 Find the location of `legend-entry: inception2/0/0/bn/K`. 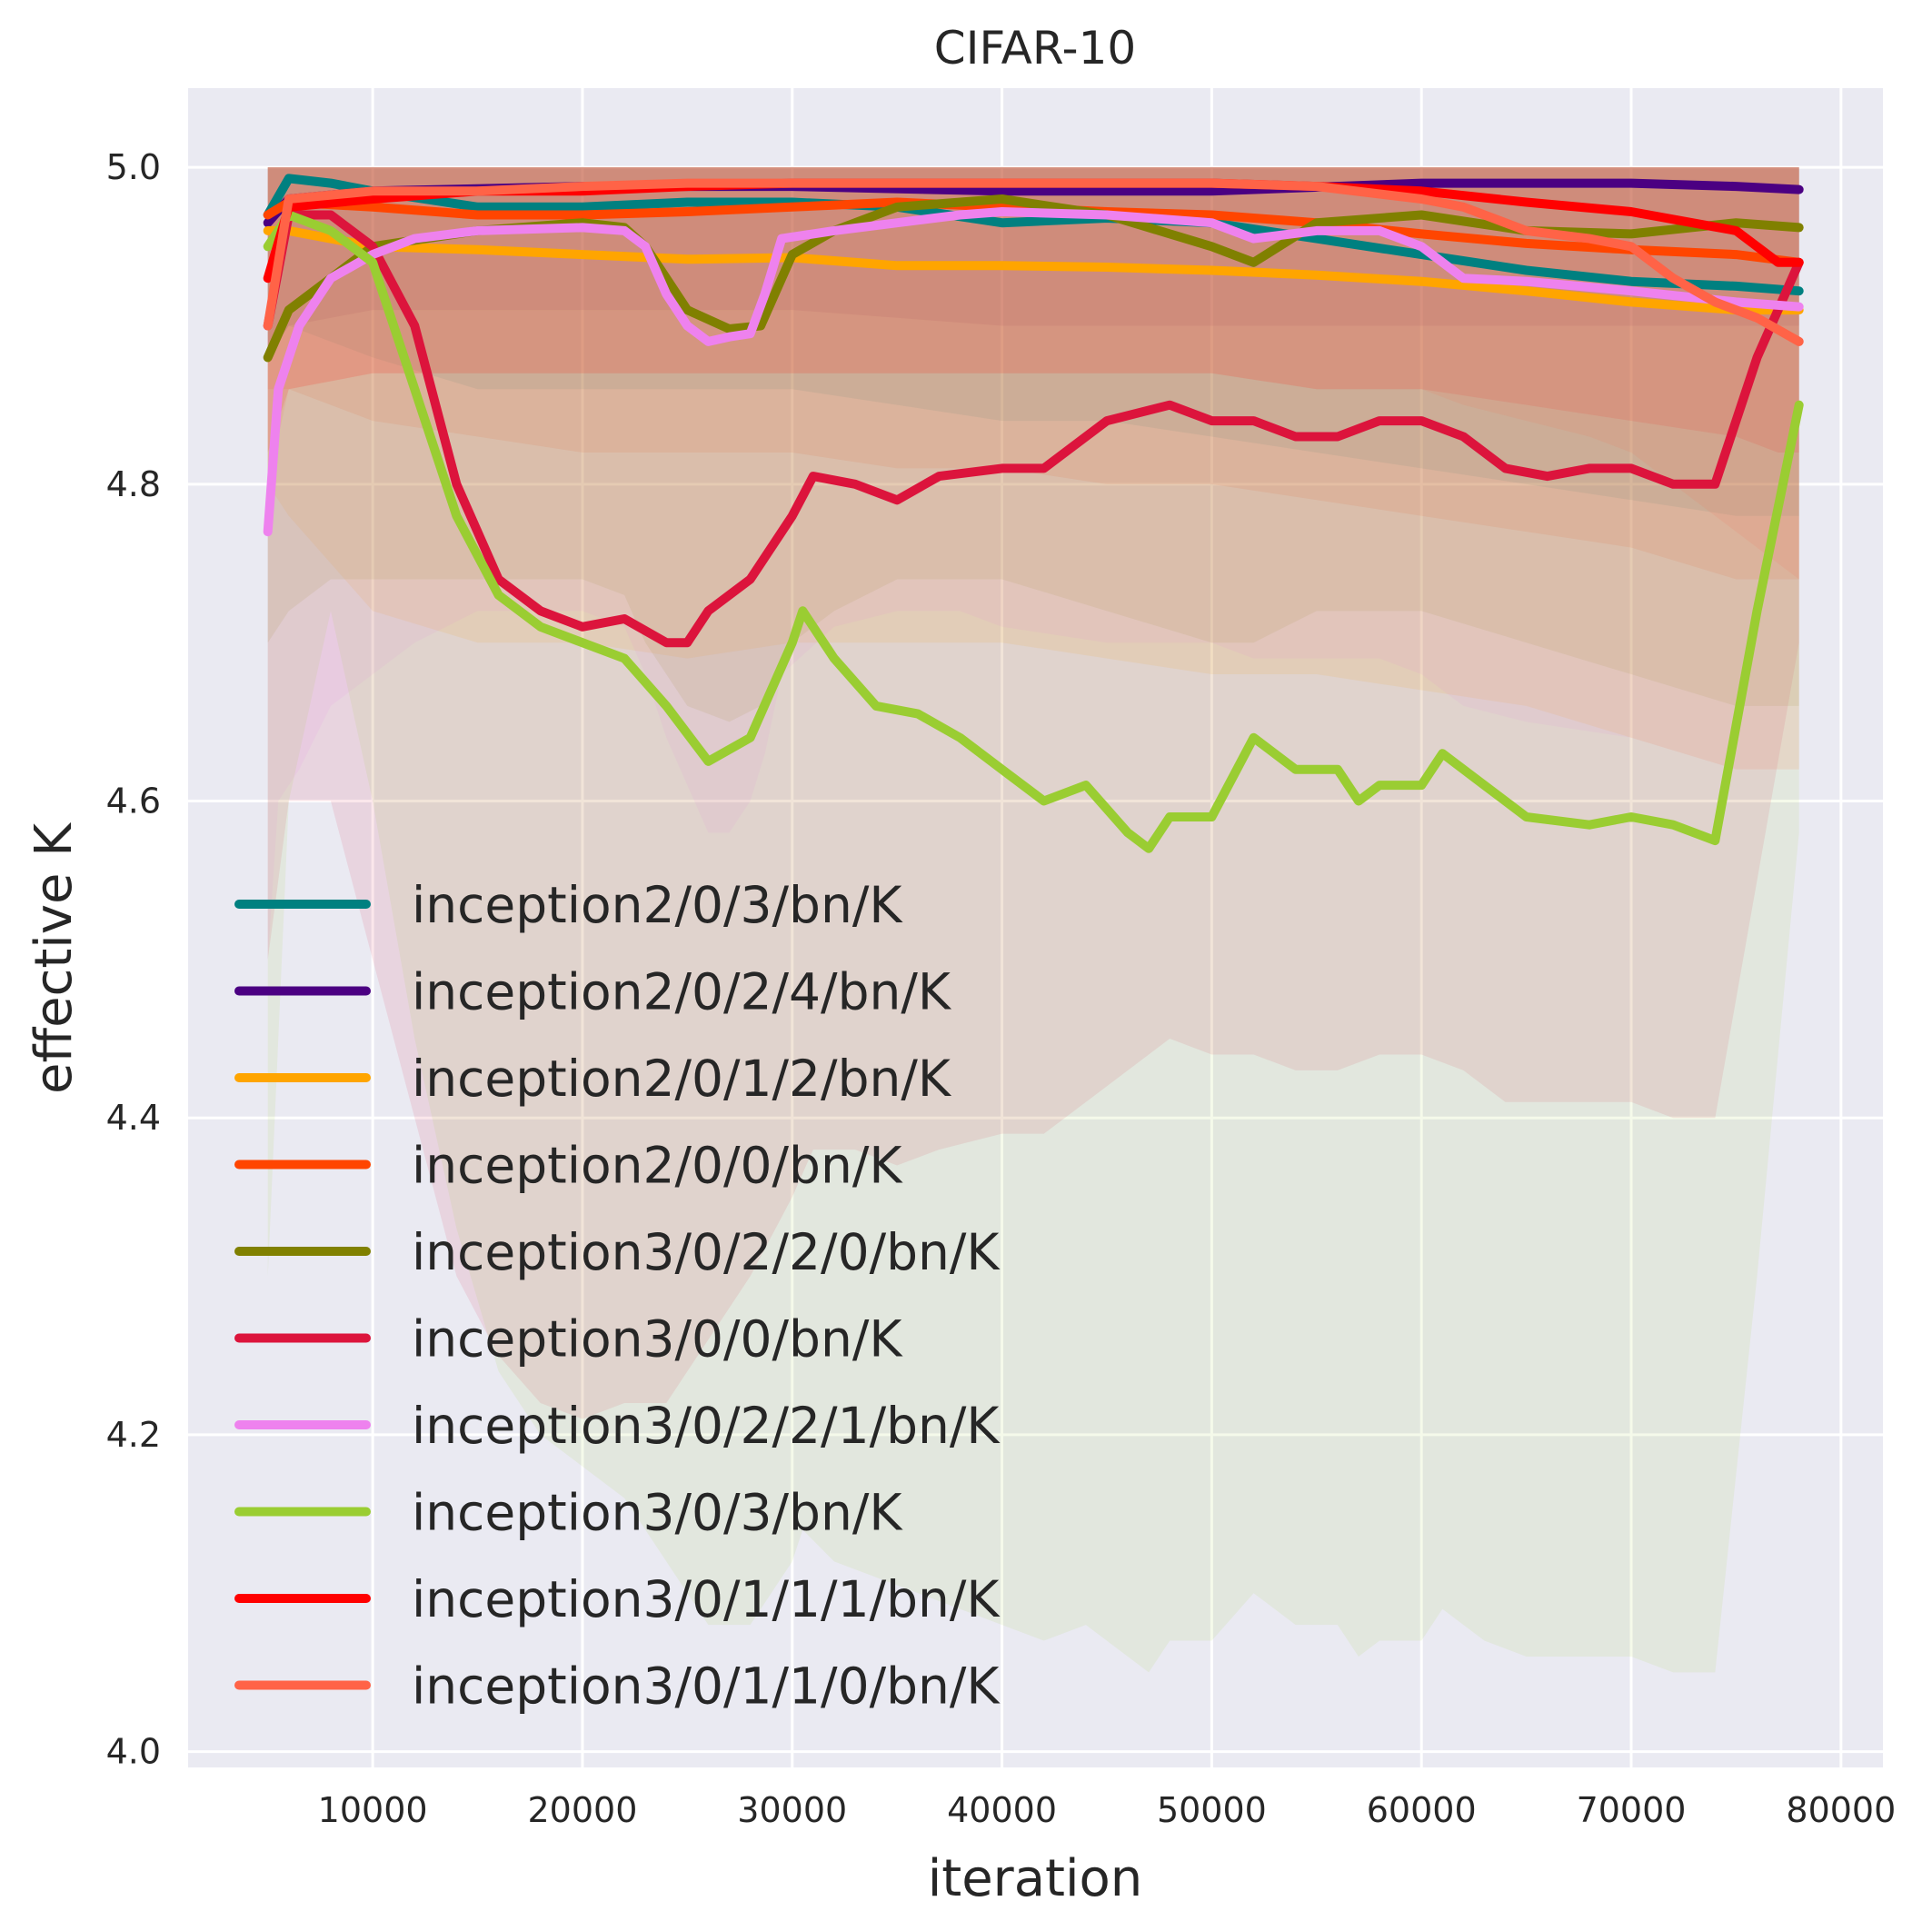

legend-entry: inception2/0/0/bn/K is located at coordinates (657, 1166).